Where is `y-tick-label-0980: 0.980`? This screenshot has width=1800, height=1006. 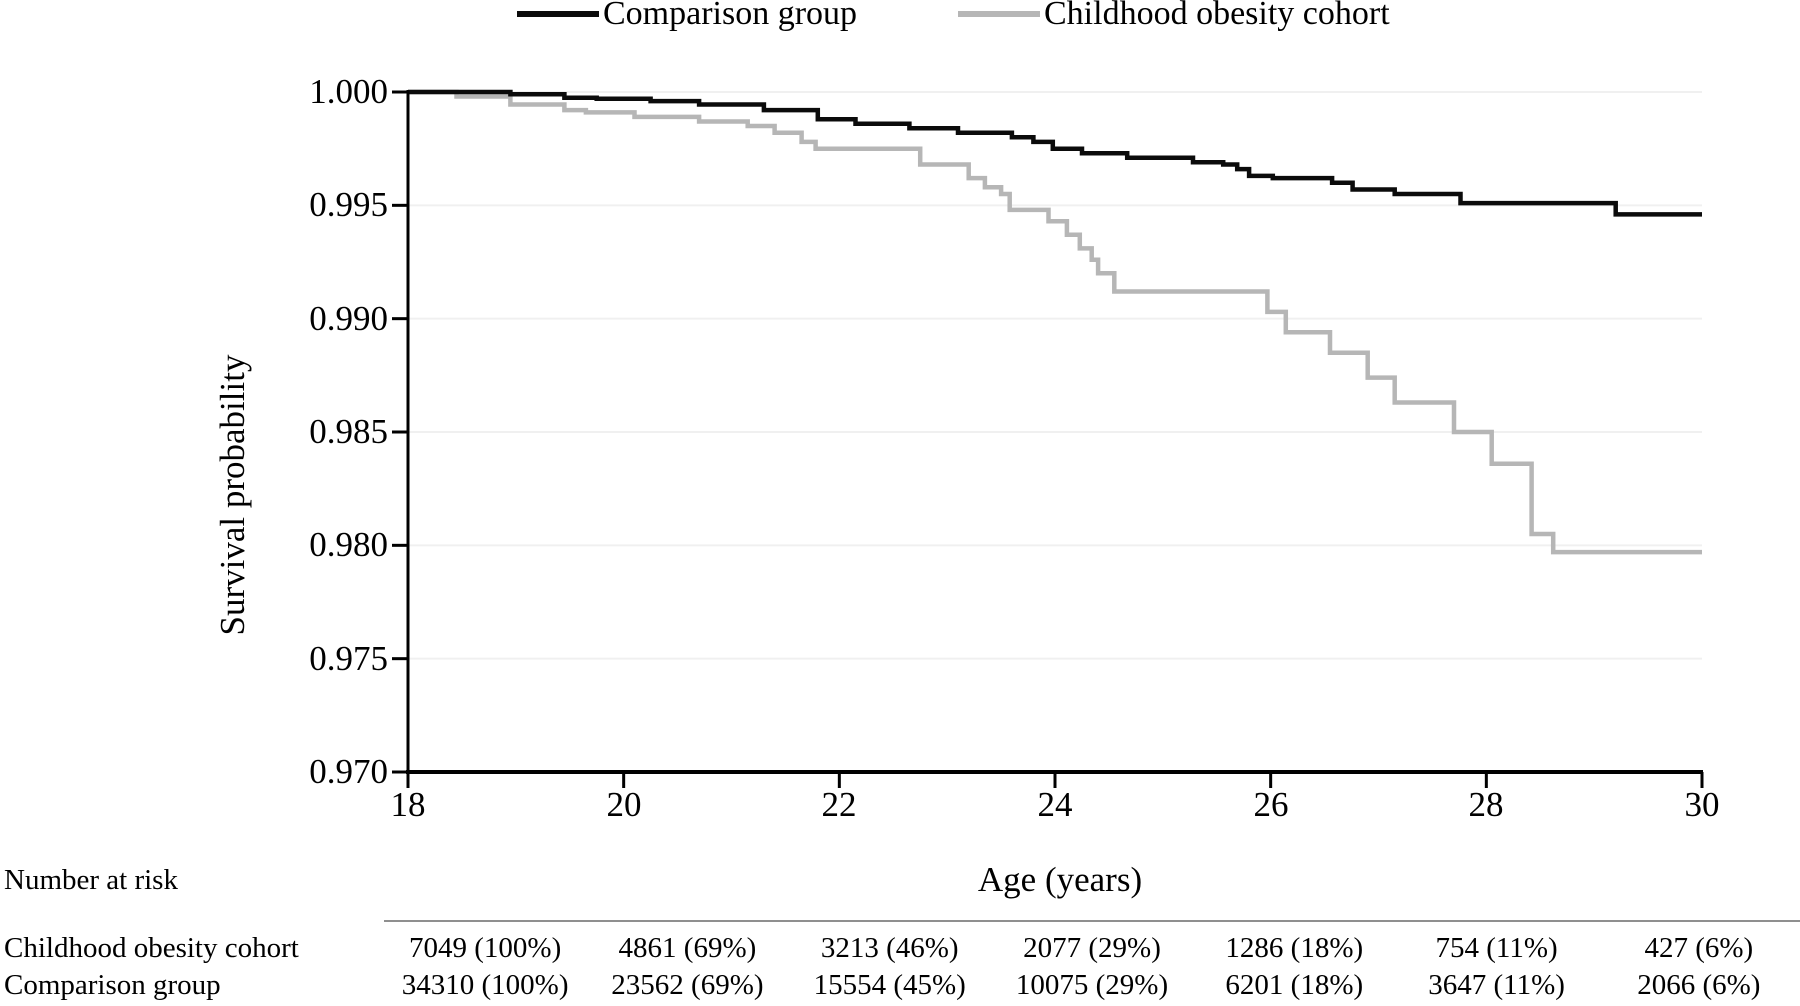
y-tick-label-0980: 0.980 is located at coordinates (348, 544).